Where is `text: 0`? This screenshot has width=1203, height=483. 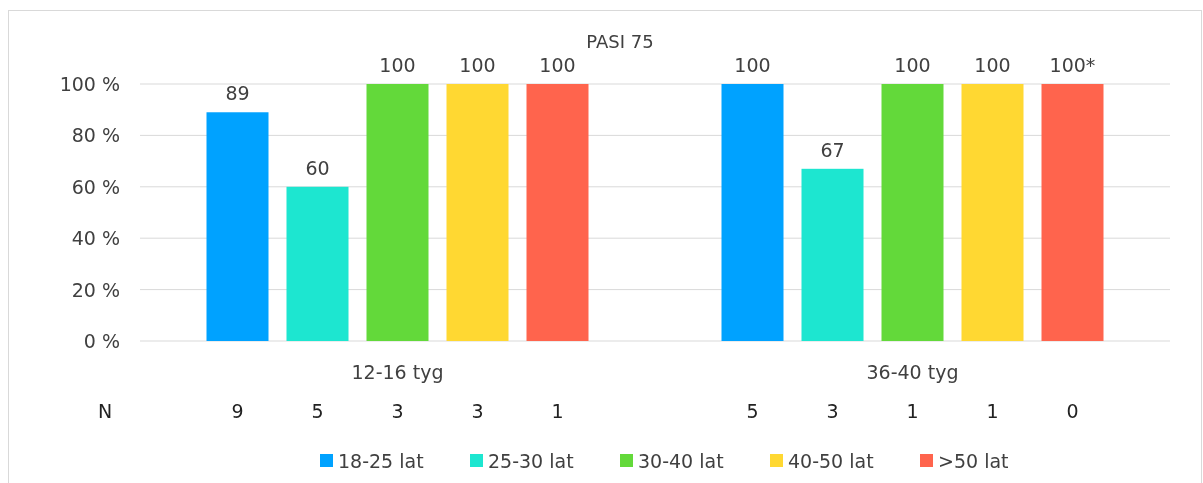
text: 0 is located at coordinates (1072, 411).